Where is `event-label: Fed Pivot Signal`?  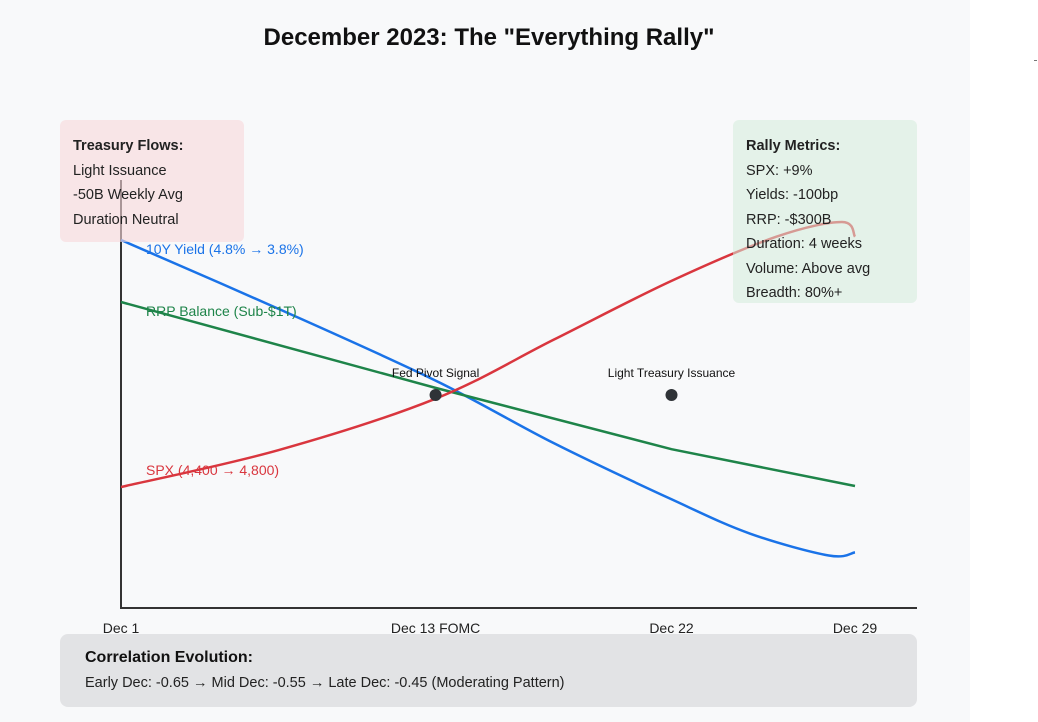 event-label: Fed Pivot Signal is located at coordinates (435, 373).